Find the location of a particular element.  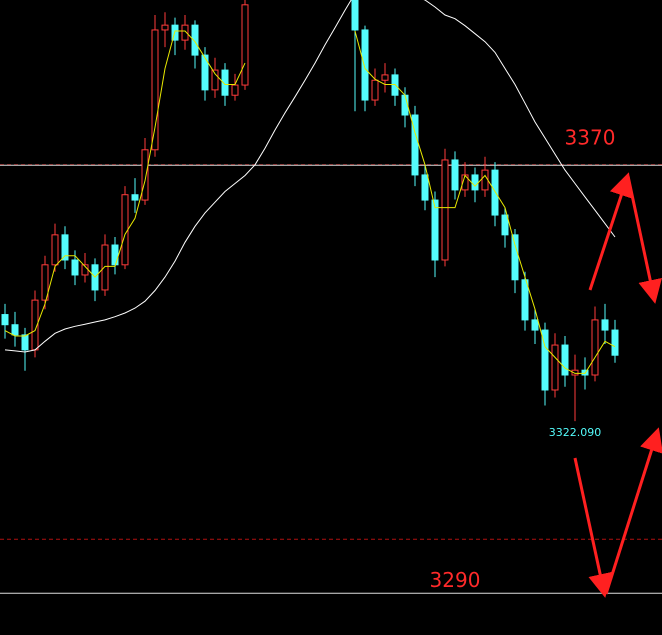

level-label: 3290 is located at coordinates (455, 580).